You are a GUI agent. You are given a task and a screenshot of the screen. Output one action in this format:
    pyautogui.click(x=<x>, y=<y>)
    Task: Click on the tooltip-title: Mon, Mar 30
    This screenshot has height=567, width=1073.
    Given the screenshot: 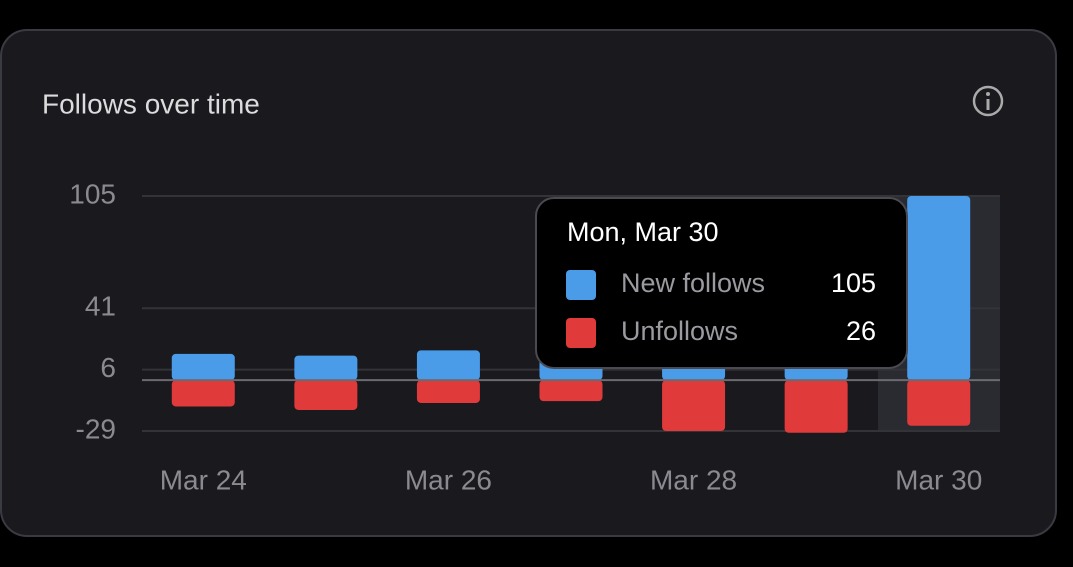 What is the action you would take?
    pyautogui.click(x=643, y=232)
    